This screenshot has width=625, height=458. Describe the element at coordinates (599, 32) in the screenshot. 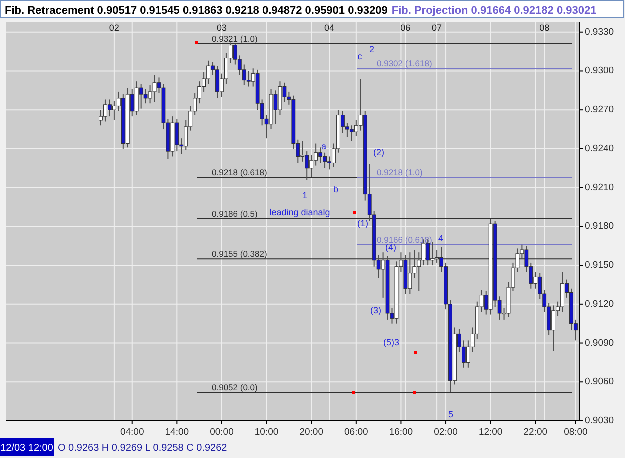

I see `y-tick-label: 0.9330` at that location.